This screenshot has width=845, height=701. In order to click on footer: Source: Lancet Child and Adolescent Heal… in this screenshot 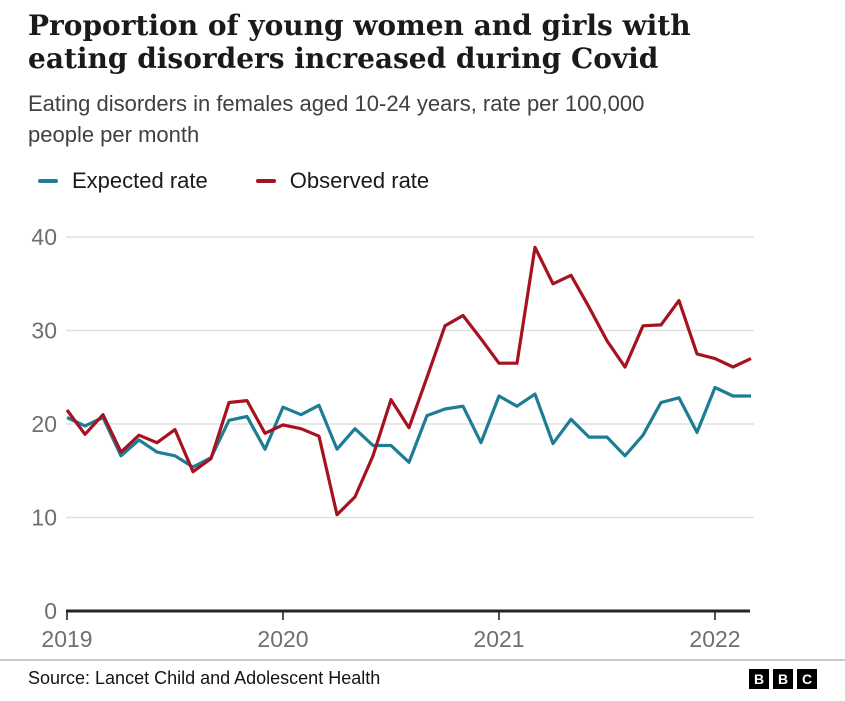, I will do `click(422, 674)`.